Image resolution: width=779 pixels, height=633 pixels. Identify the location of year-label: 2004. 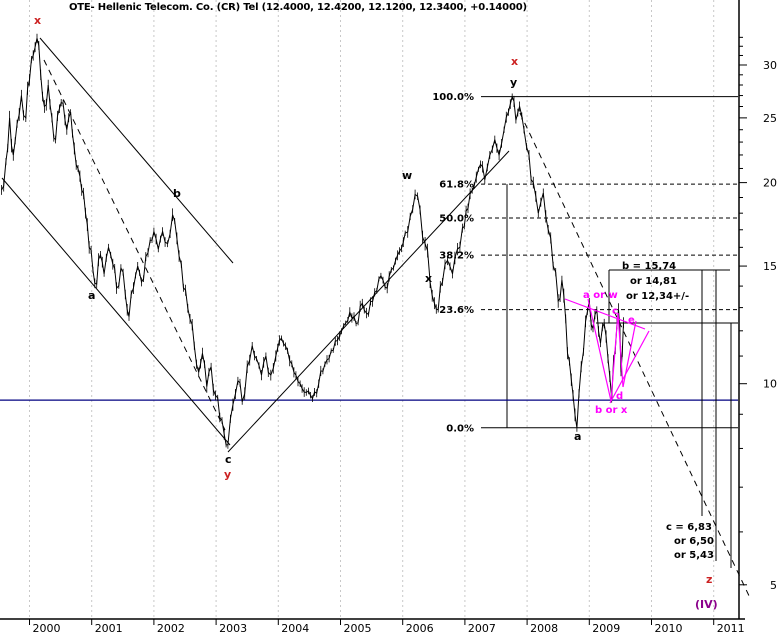
(295, 627).